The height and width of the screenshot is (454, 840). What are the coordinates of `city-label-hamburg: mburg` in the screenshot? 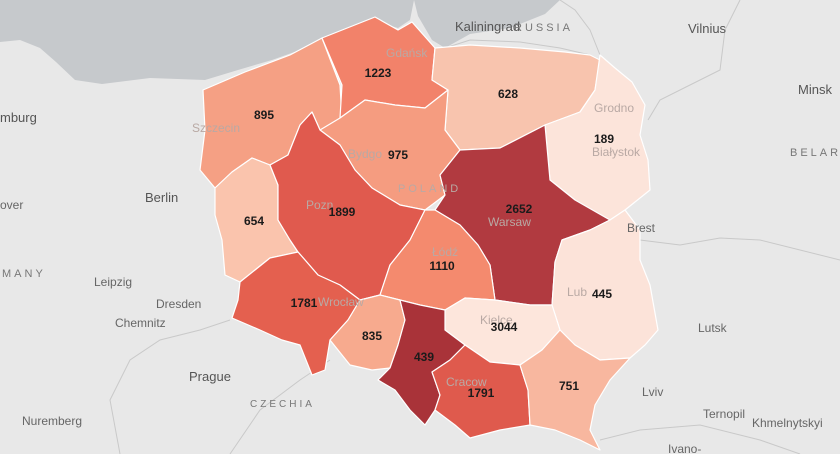 It's located at (18, 117).